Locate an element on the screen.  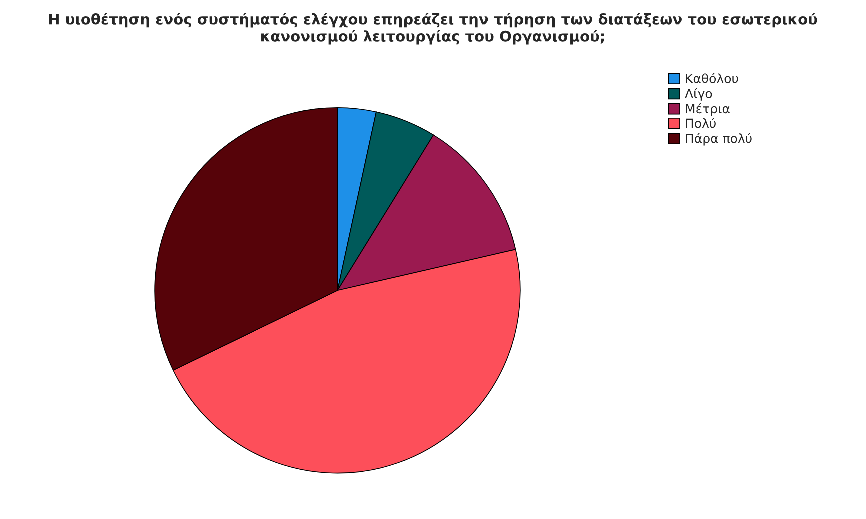
legend-label: Λίγο is located at coordinates (698, 94).